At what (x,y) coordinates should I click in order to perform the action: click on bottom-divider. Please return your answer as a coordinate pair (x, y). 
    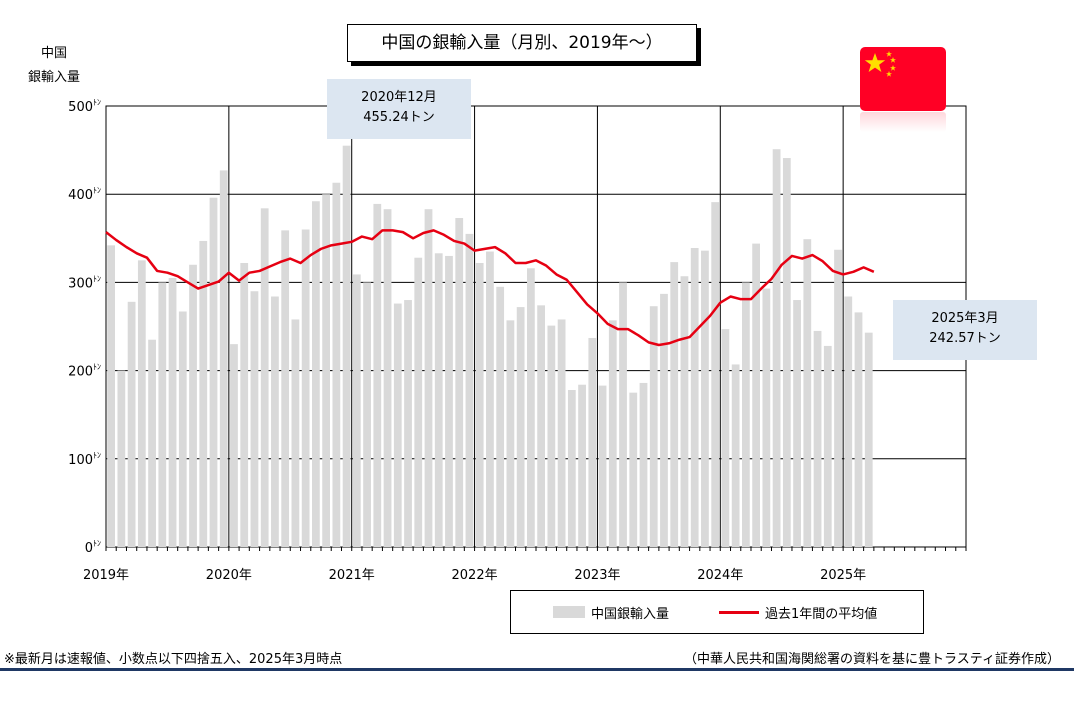
    Looking at the image, I should click on (537, 669).